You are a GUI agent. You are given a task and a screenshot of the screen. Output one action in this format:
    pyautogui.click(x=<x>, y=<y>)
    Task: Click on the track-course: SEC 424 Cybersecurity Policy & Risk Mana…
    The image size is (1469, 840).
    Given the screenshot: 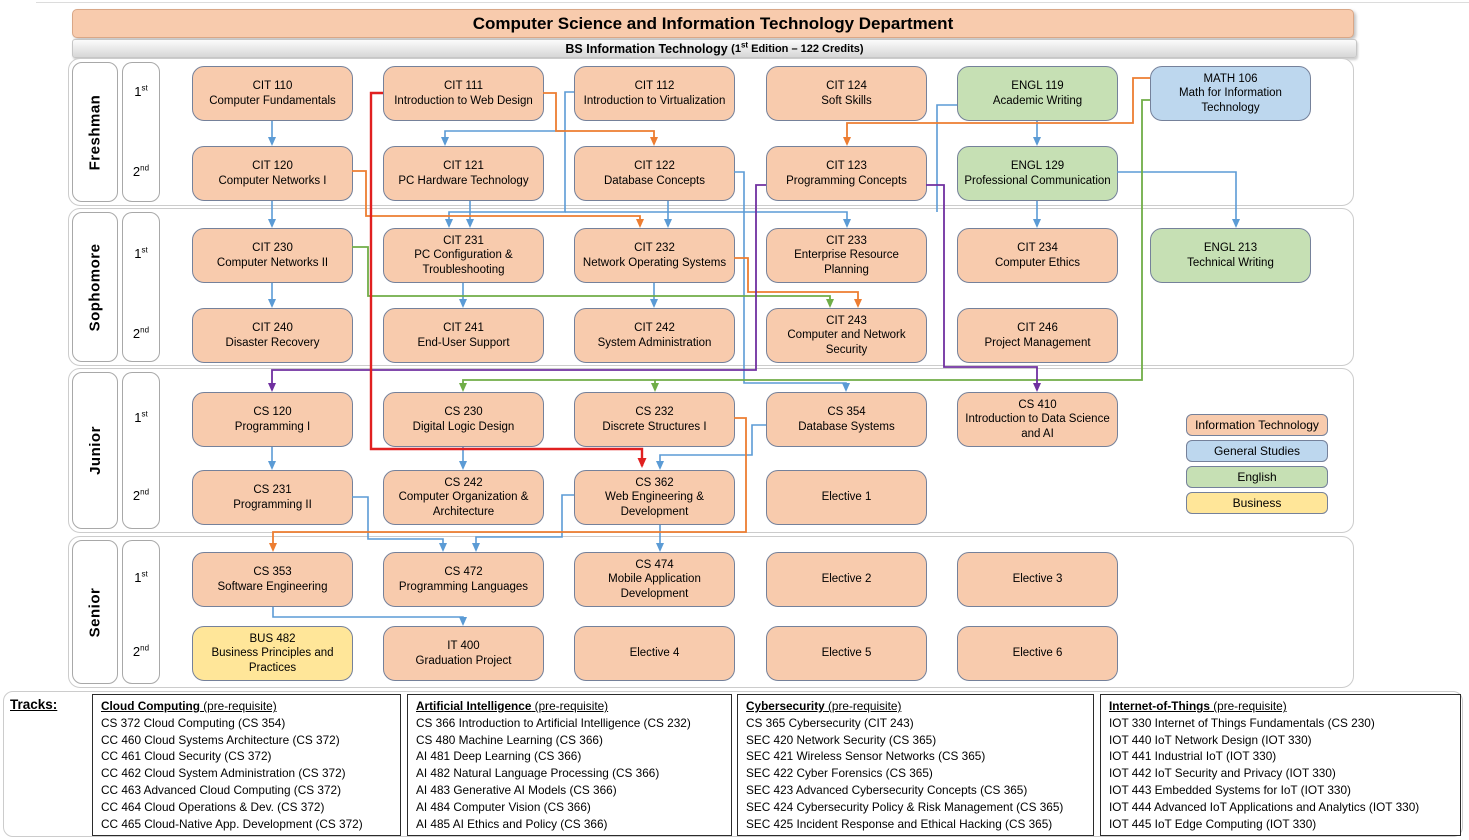 What is the action you would take?
    pyautogui.click(x=905, y=806)
    